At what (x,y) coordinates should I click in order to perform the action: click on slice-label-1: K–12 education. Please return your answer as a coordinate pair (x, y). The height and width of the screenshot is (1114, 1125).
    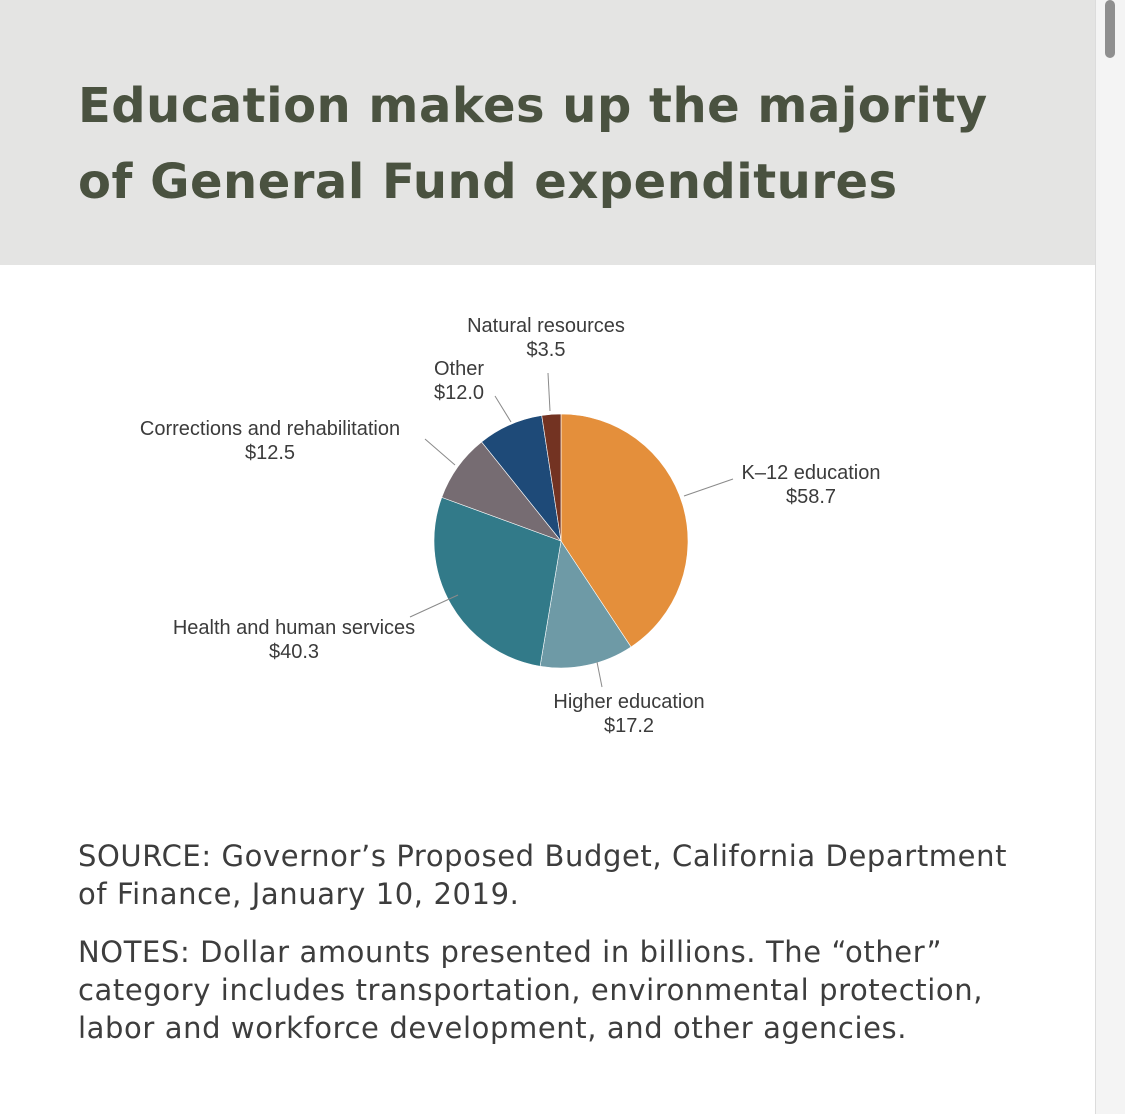
    Looking at the image, I should click on (810, 473).